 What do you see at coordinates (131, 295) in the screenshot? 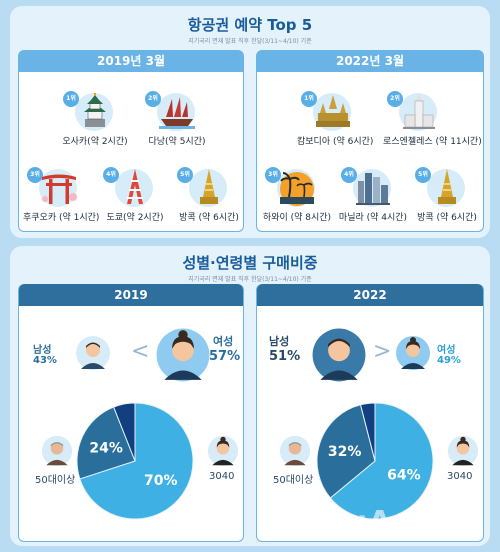
I see `card-header-2019: 2019` at bounding box center [131, 295].